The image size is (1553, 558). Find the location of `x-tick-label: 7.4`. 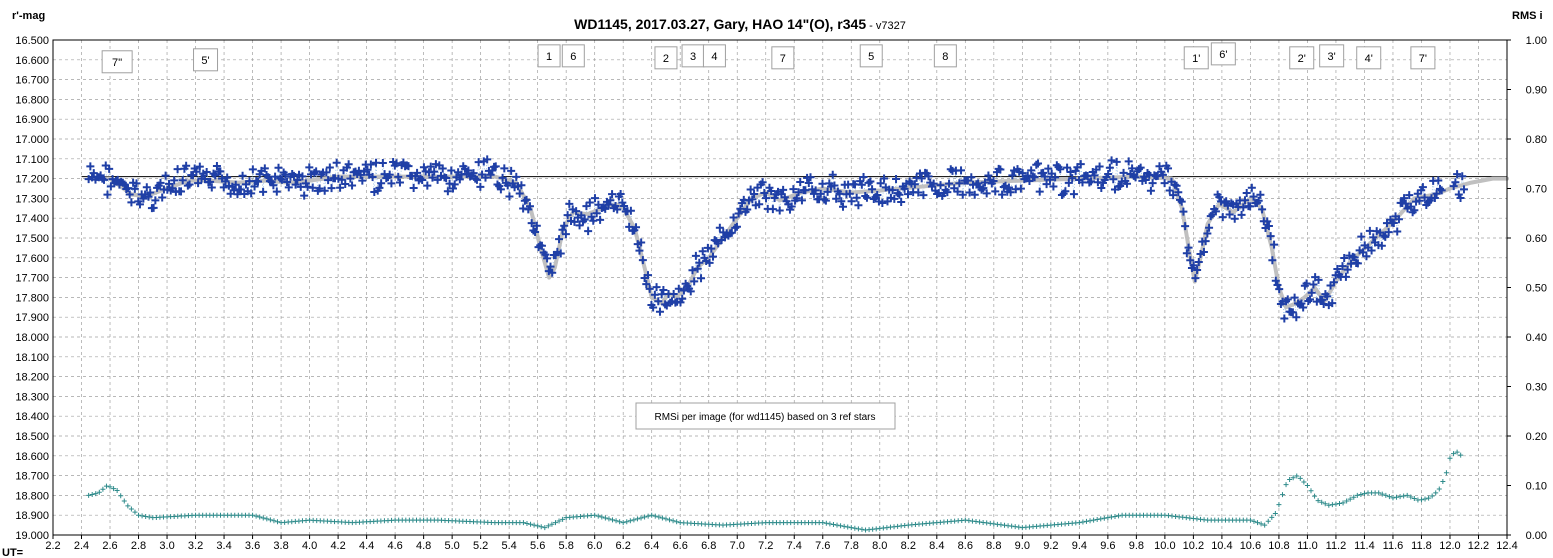

x-tick-label: 7.4 is located at coordinates (794, 546).